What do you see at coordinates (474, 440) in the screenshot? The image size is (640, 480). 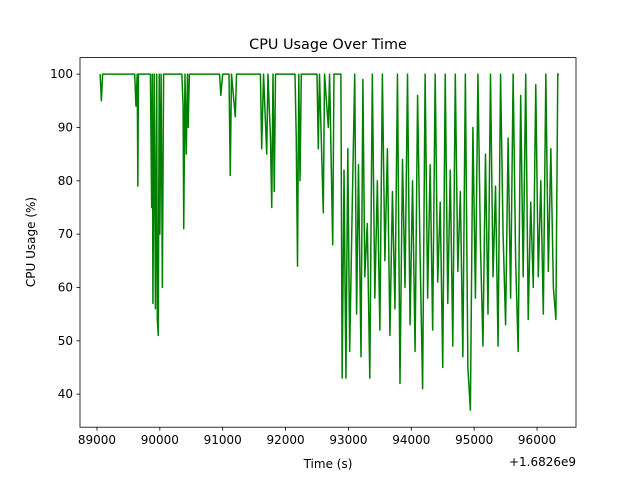 I see `x-tick-label: 95000` at bounding box center [474, 440].